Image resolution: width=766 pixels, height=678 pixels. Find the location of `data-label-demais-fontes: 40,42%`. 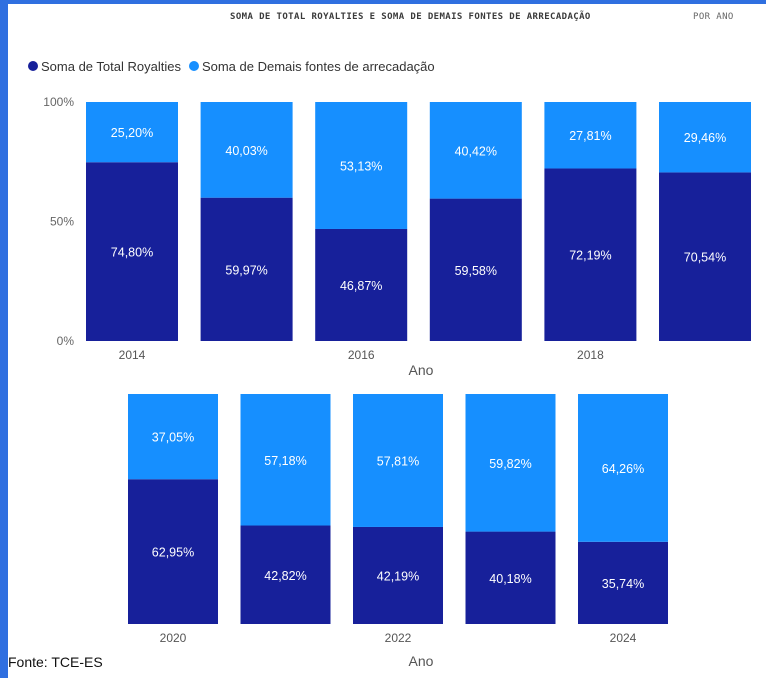

data-label-demais-fontes: 40,42% is located at coordinates (476, 151).